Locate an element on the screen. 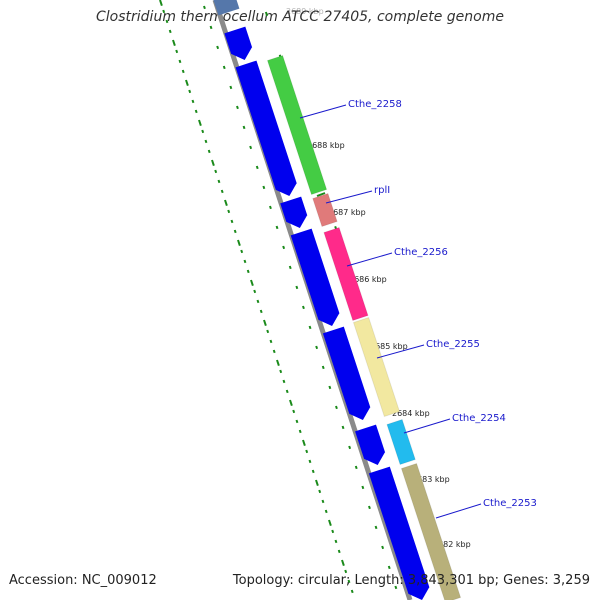 The image size is (600, 600). kbp-label: 2689 kbp is located at coordinates (305, 11).